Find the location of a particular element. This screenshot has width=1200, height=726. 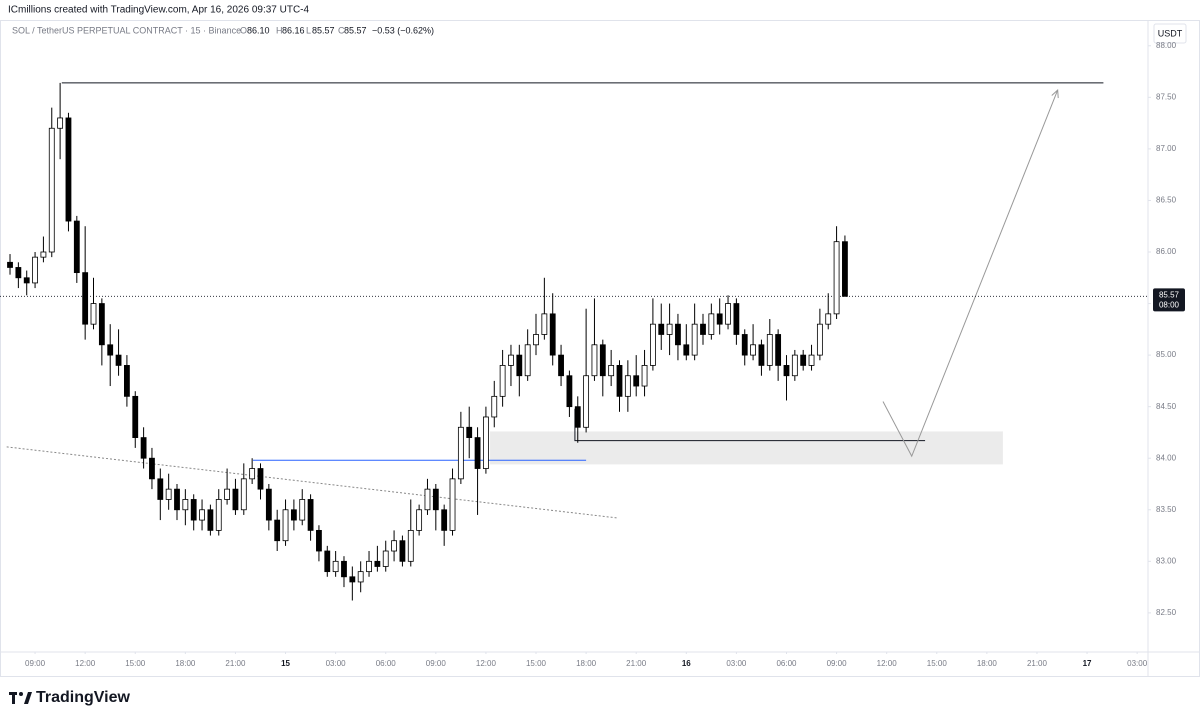

c-label: C is located at coordinates (341, 30).